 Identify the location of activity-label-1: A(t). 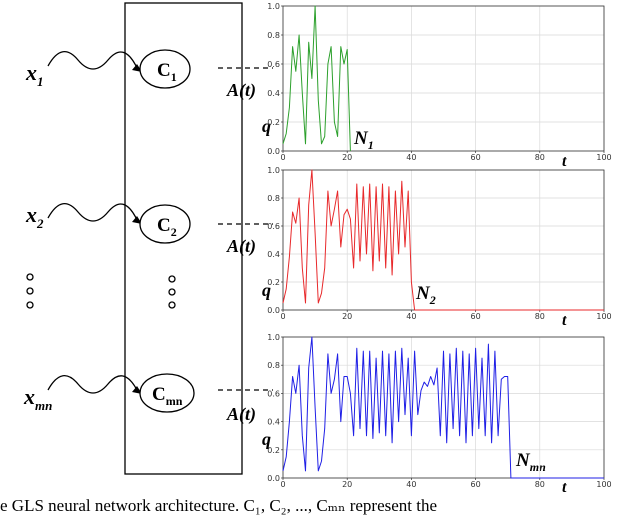
(241, 90).